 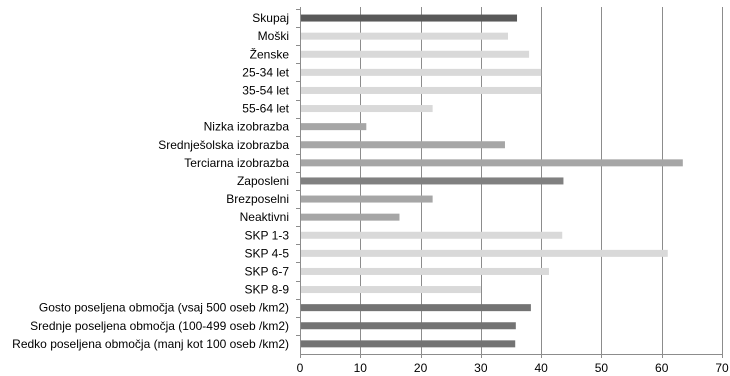 I want to click on category-label: Moški, so click(x=273, y=36).